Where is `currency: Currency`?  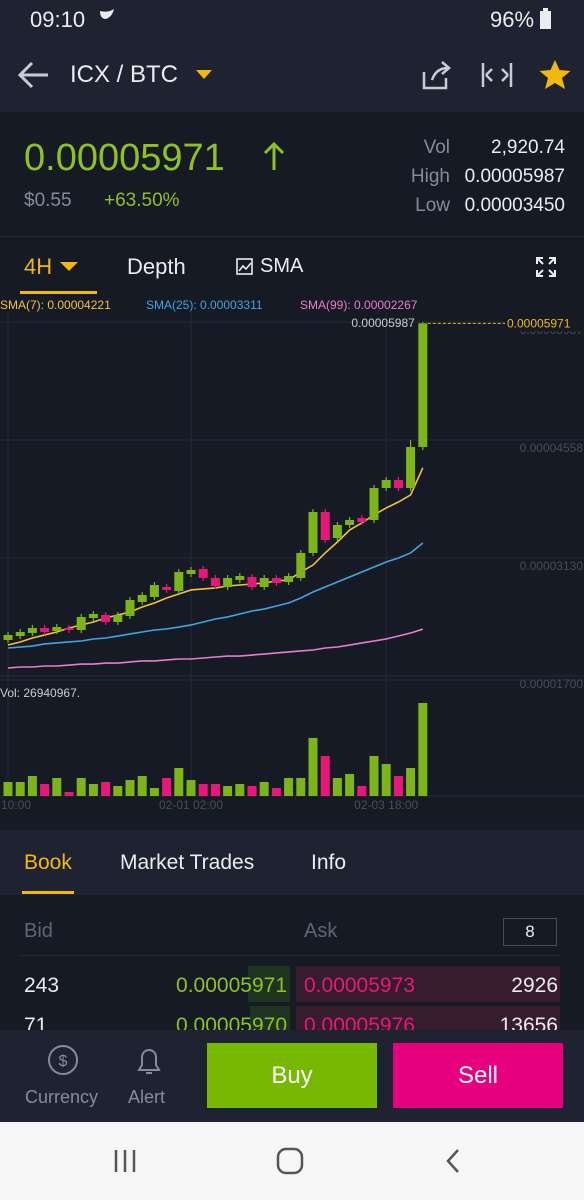 currency: Currency is located at coordinates (62, 1097).